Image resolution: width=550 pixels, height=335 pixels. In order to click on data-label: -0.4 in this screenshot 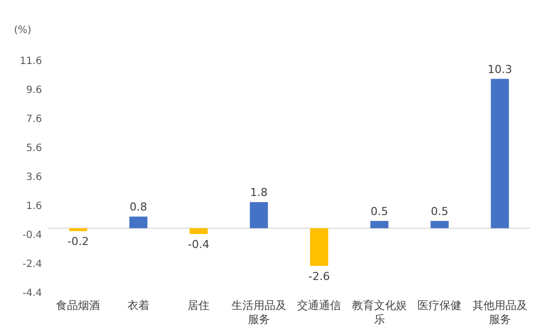, I will do `click(199, 244)`.